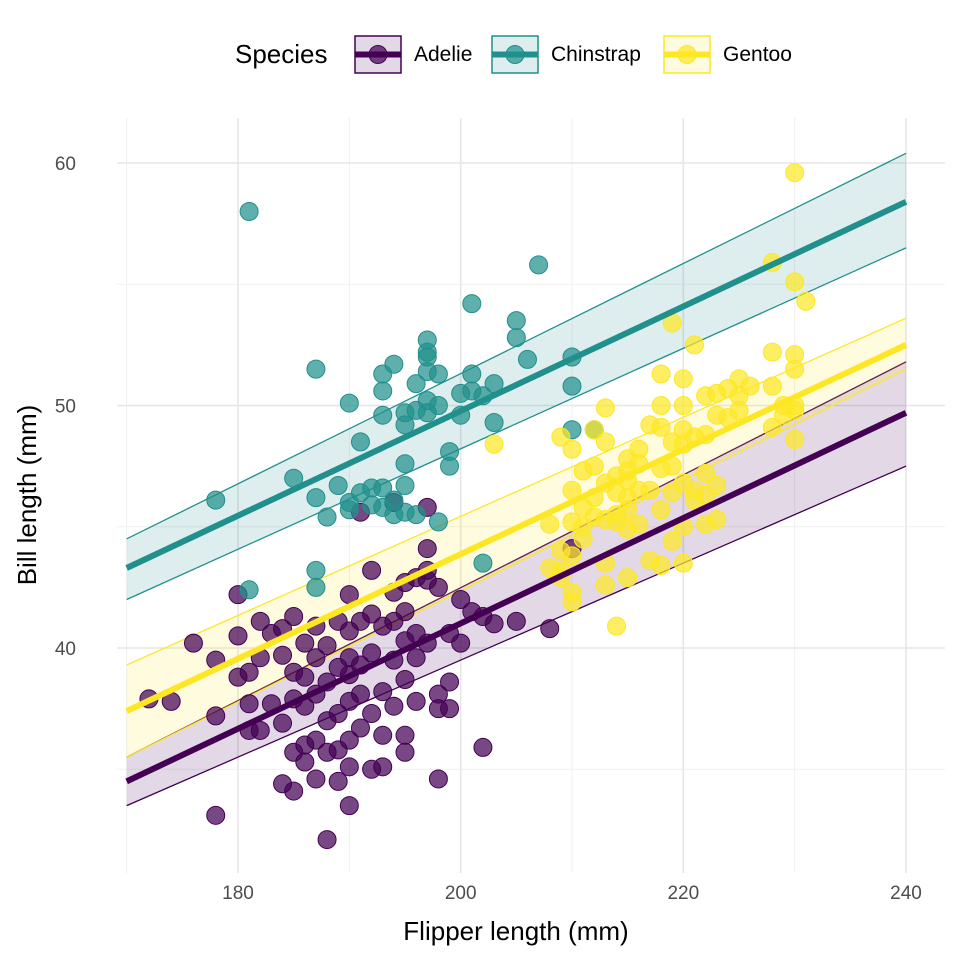  I want to click on legend-item-adelie: Adelie, so click(413, 54).